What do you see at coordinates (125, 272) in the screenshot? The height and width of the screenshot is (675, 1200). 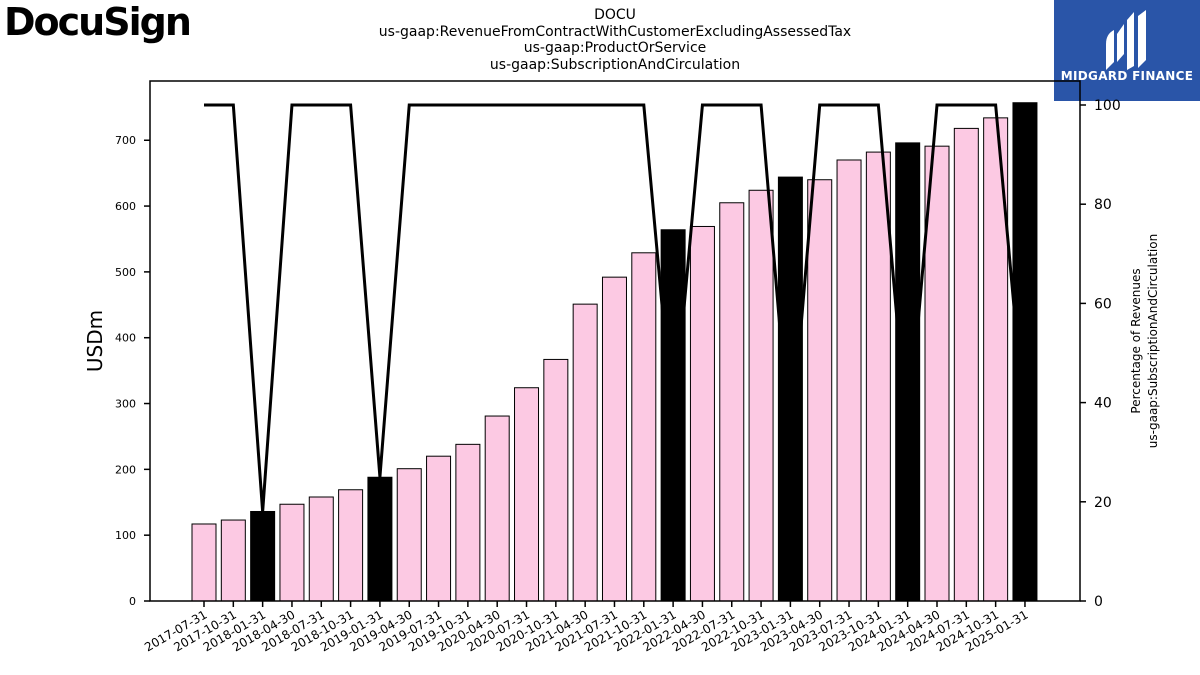 I see `y-tick-label: 500` at bounding box center [125, 272].